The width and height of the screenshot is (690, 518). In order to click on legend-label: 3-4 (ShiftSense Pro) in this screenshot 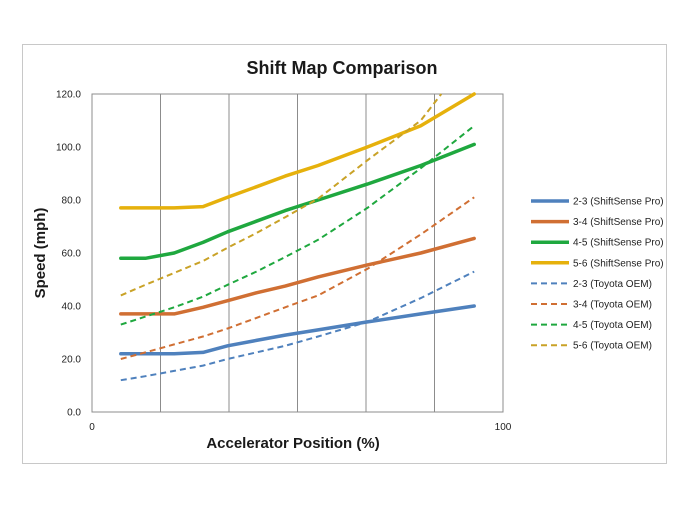, I will do `click(618, 222)`.